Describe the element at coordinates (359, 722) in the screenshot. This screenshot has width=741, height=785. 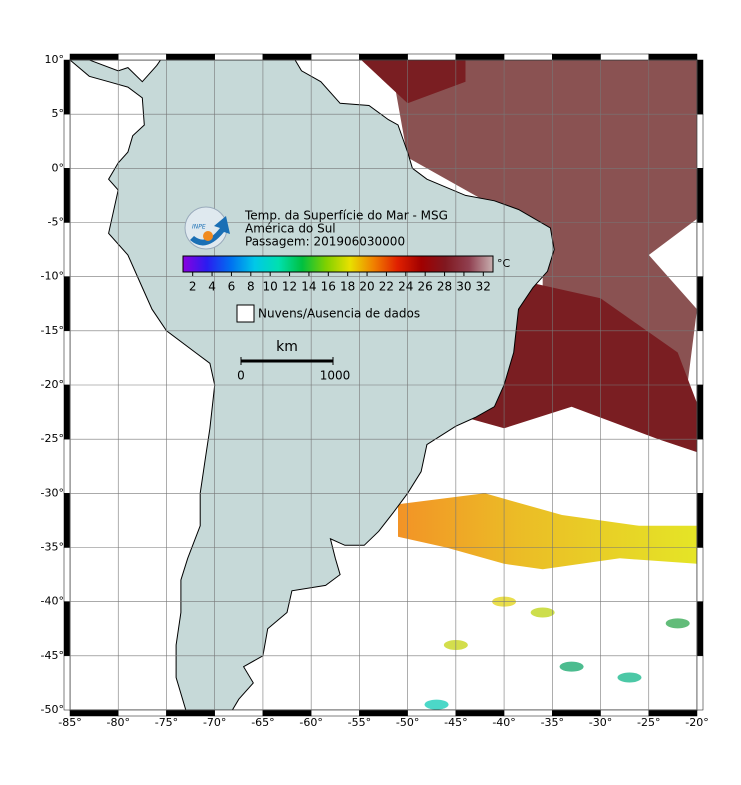
I see `x-tick-label: -55°` at that location.